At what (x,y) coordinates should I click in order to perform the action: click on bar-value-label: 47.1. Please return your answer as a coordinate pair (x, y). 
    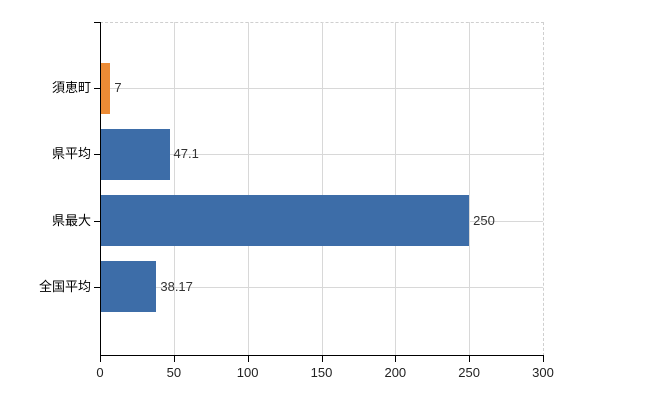
    Looking at the image, I should click on (186, 154).